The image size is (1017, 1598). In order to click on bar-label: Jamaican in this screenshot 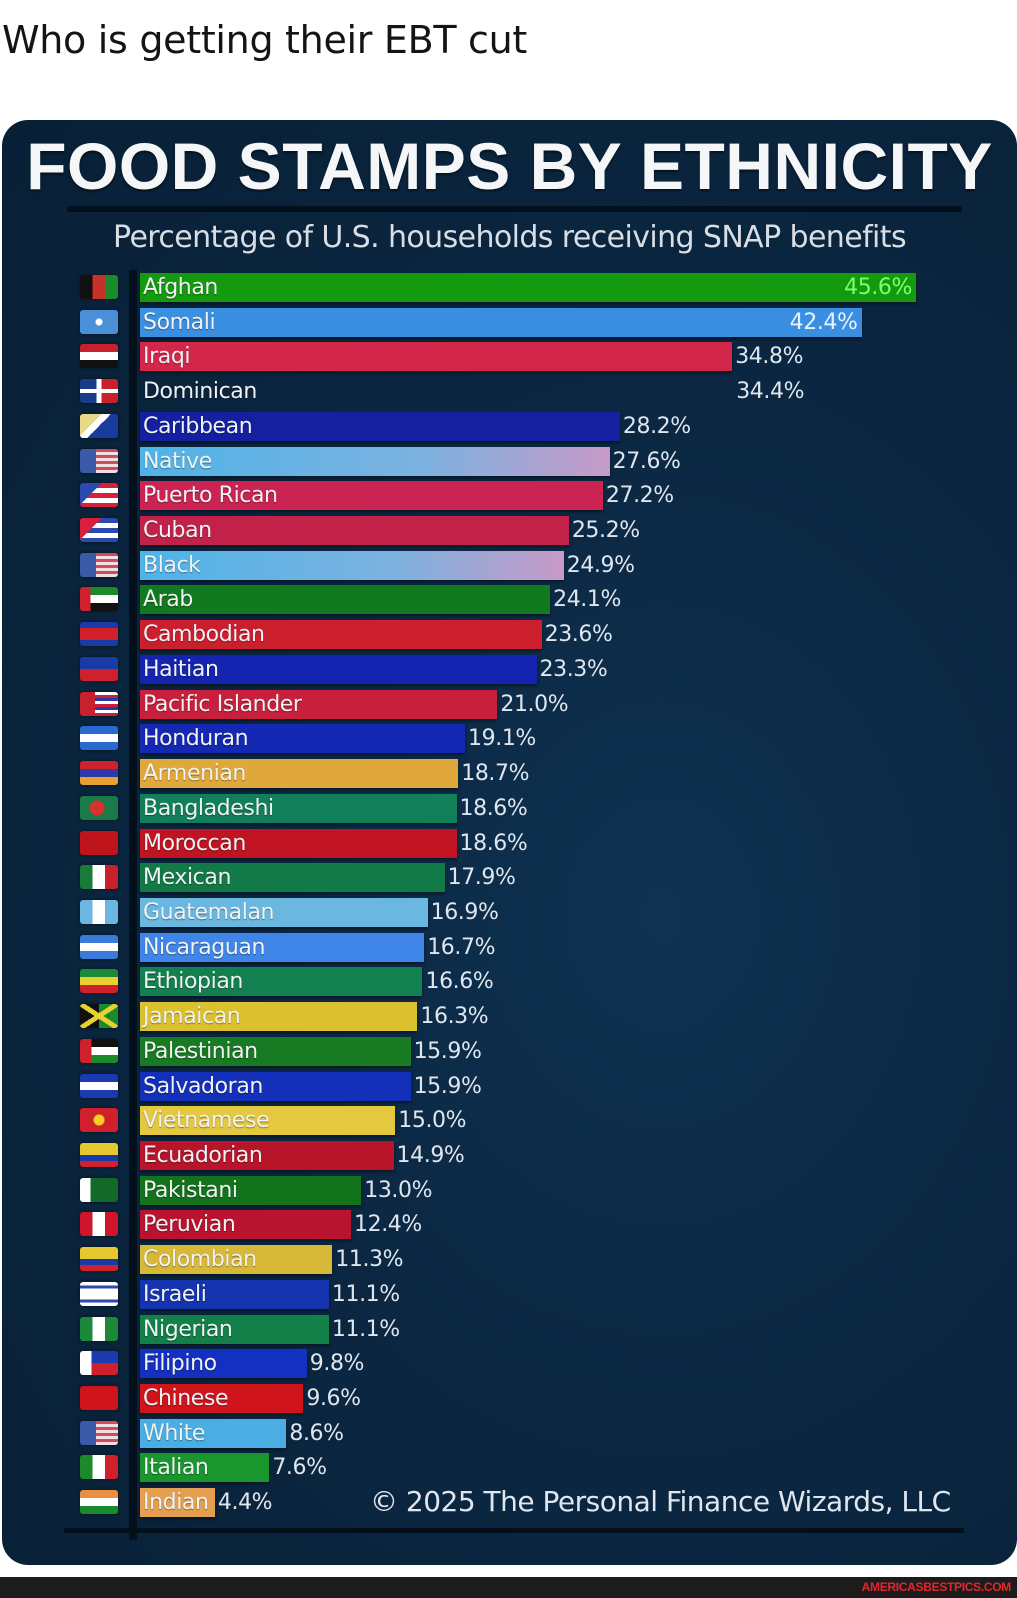, I will do `click(192, 1017)`.